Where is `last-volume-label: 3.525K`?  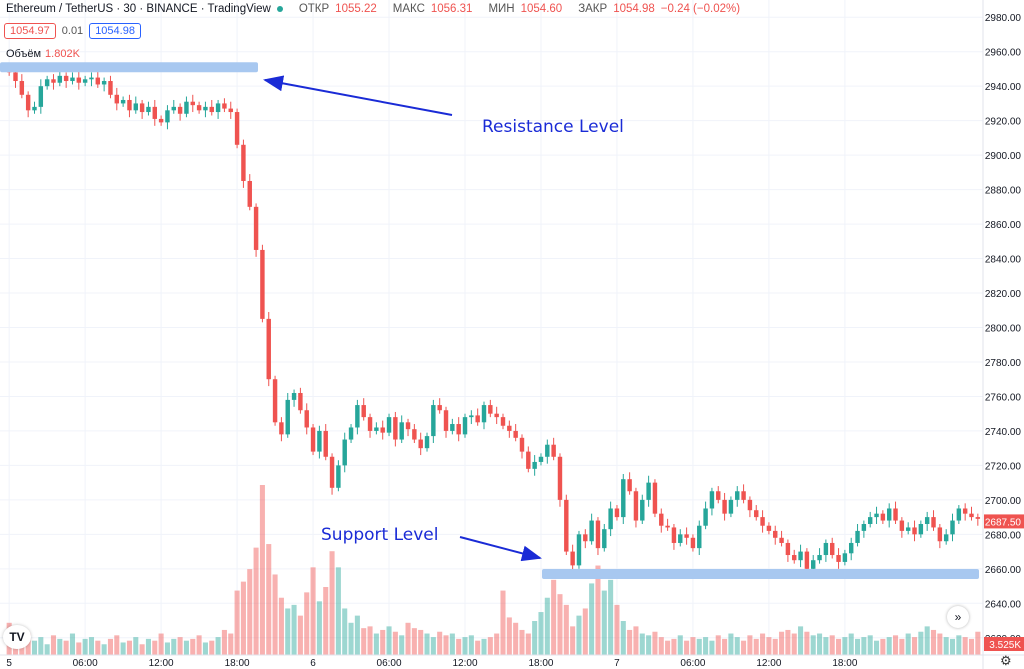
last-volume-label: 3.525K is located at coordinates (1005, 645).